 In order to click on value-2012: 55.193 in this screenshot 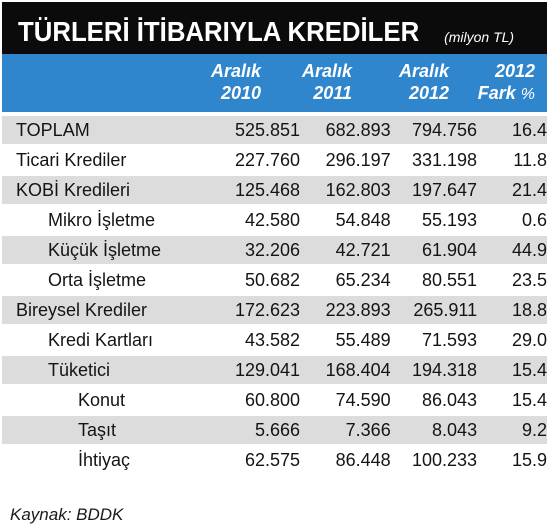, I will do `click(450, 220)`.